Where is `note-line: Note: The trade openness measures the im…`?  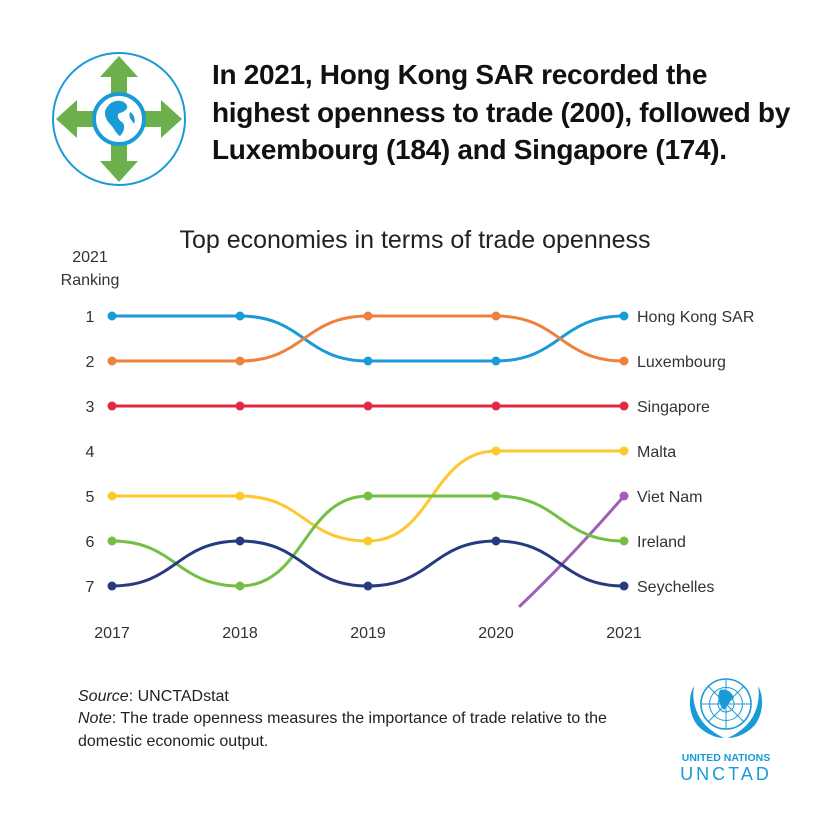
note-line: Note: The trade openness measures the im… is located at coordinates (358, 730).